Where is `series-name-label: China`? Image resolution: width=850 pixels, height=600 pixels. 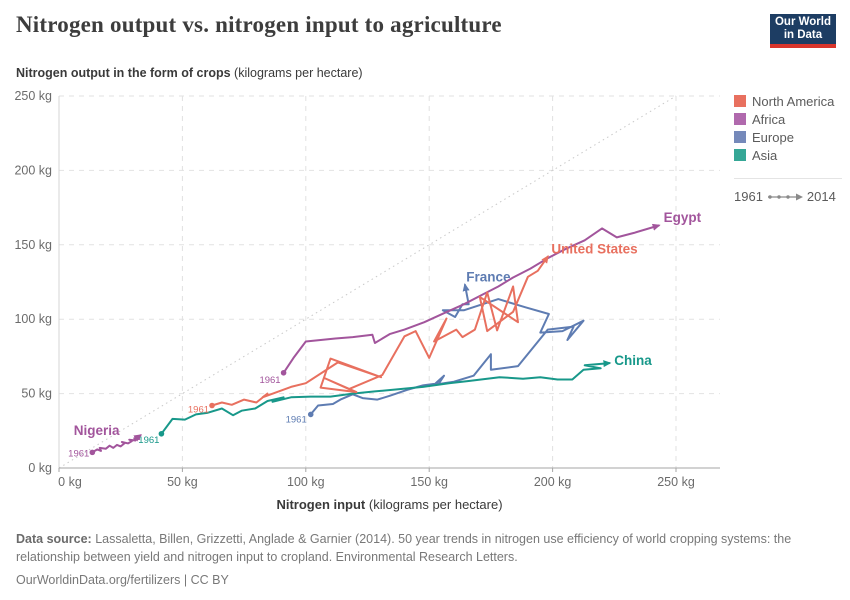 series-name-label: China is located at coordinates (633, 360).